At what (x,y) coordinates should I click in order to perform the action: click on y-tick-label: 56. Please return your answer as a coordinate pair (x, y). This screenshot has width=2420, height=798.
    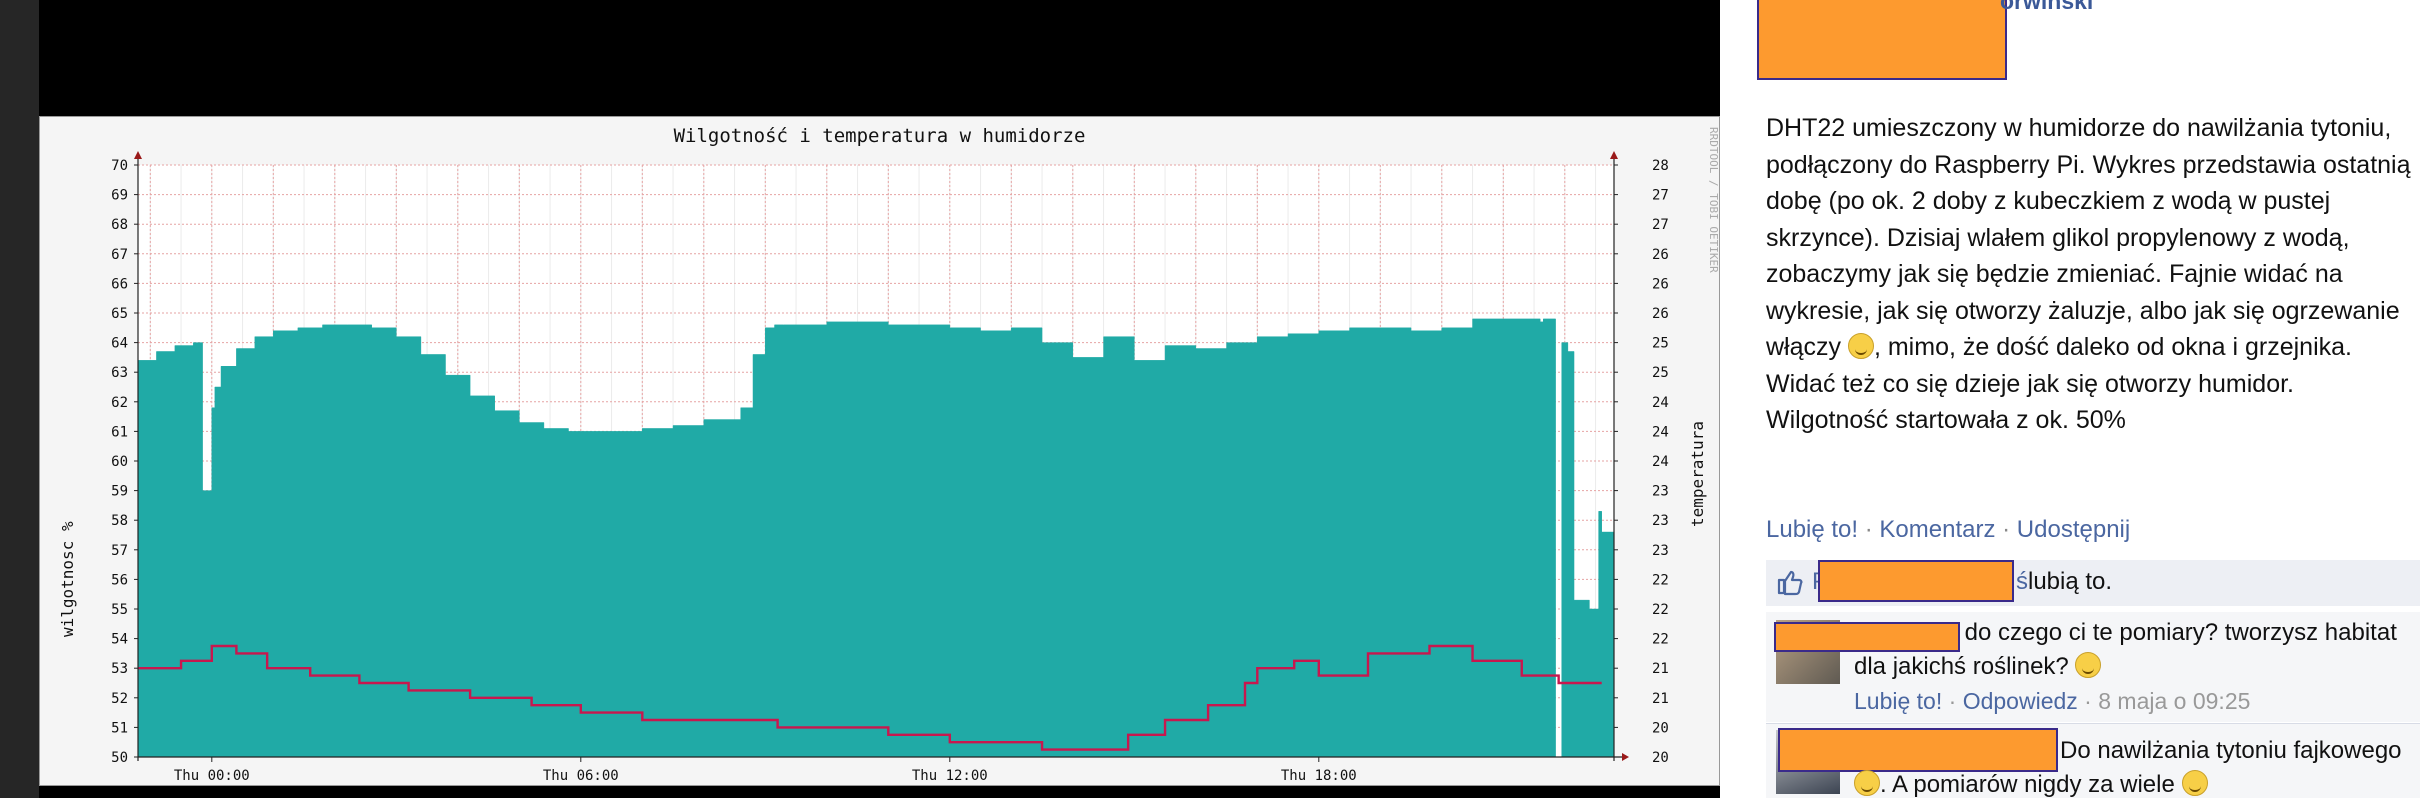
    Looking at the image, I should click on (119, 580).